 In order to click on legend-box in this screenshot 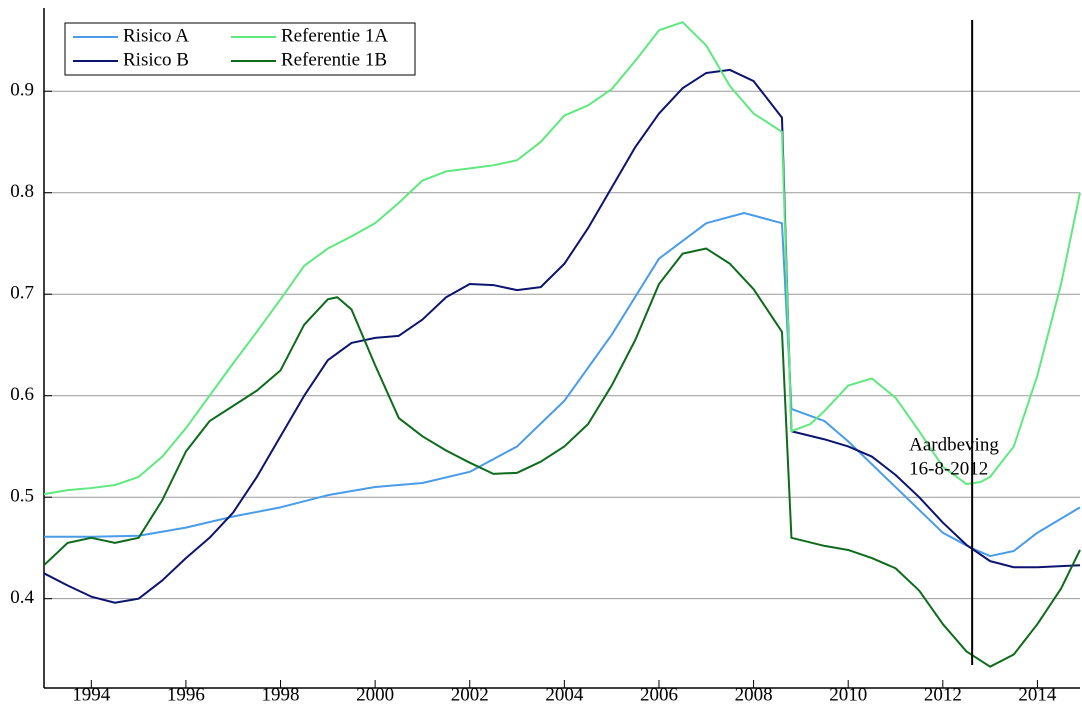, I will do `click(240, 49)`.